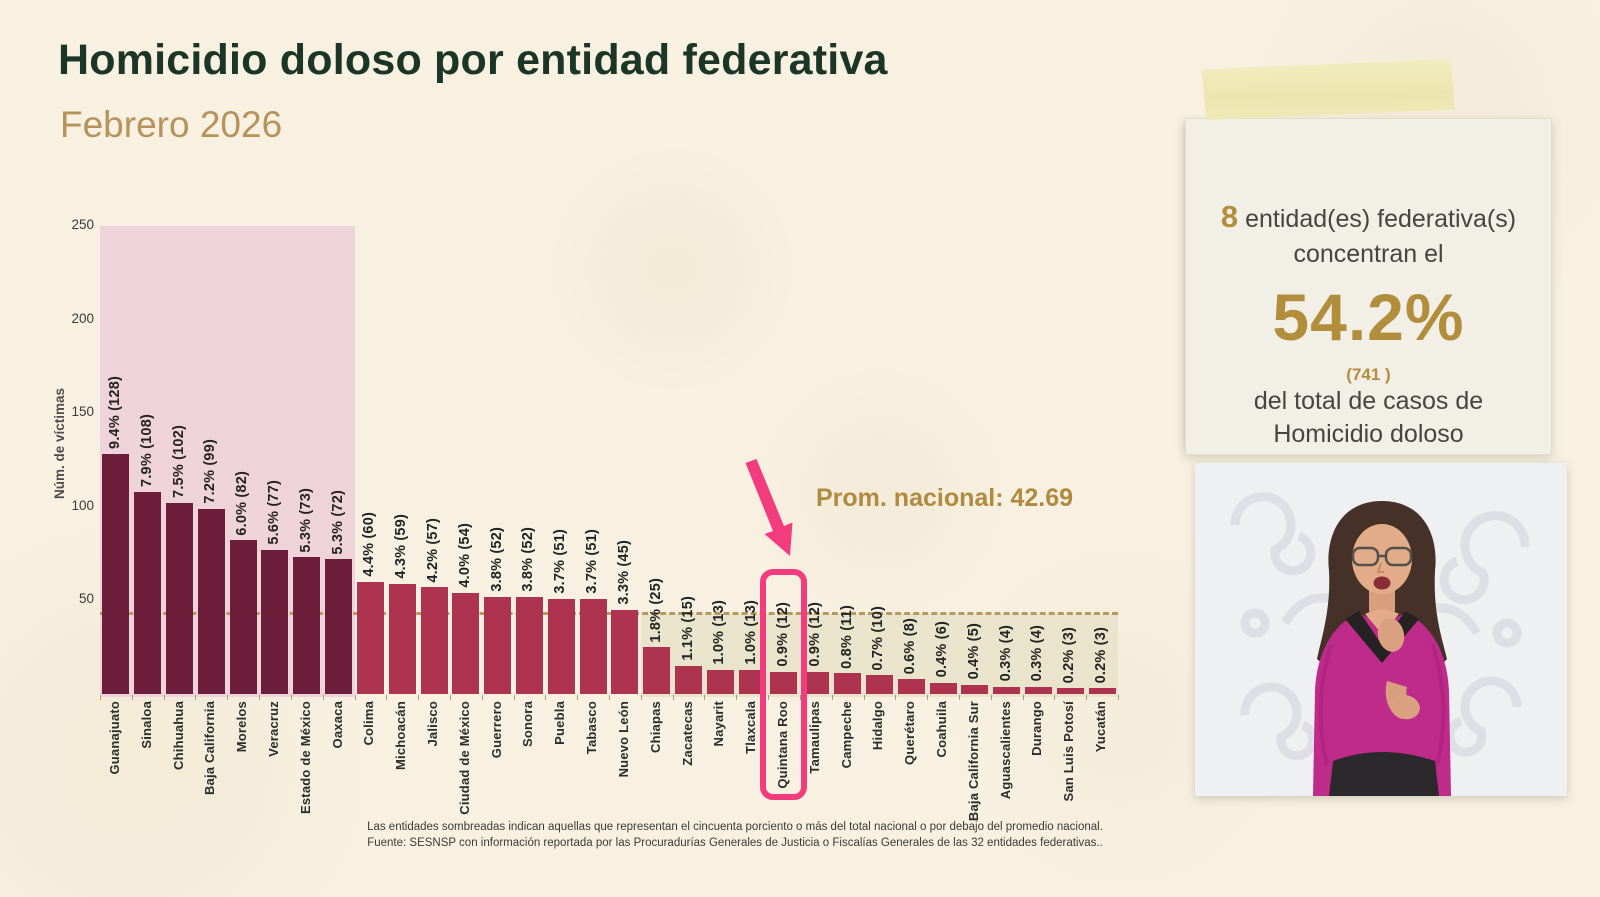 The height and width of the screenshot is (897, 1600). Describe the element at coordinates (473, 60) in the screenshot. I see `page-title: Homicidio doloso por entidad federativa` at that location.